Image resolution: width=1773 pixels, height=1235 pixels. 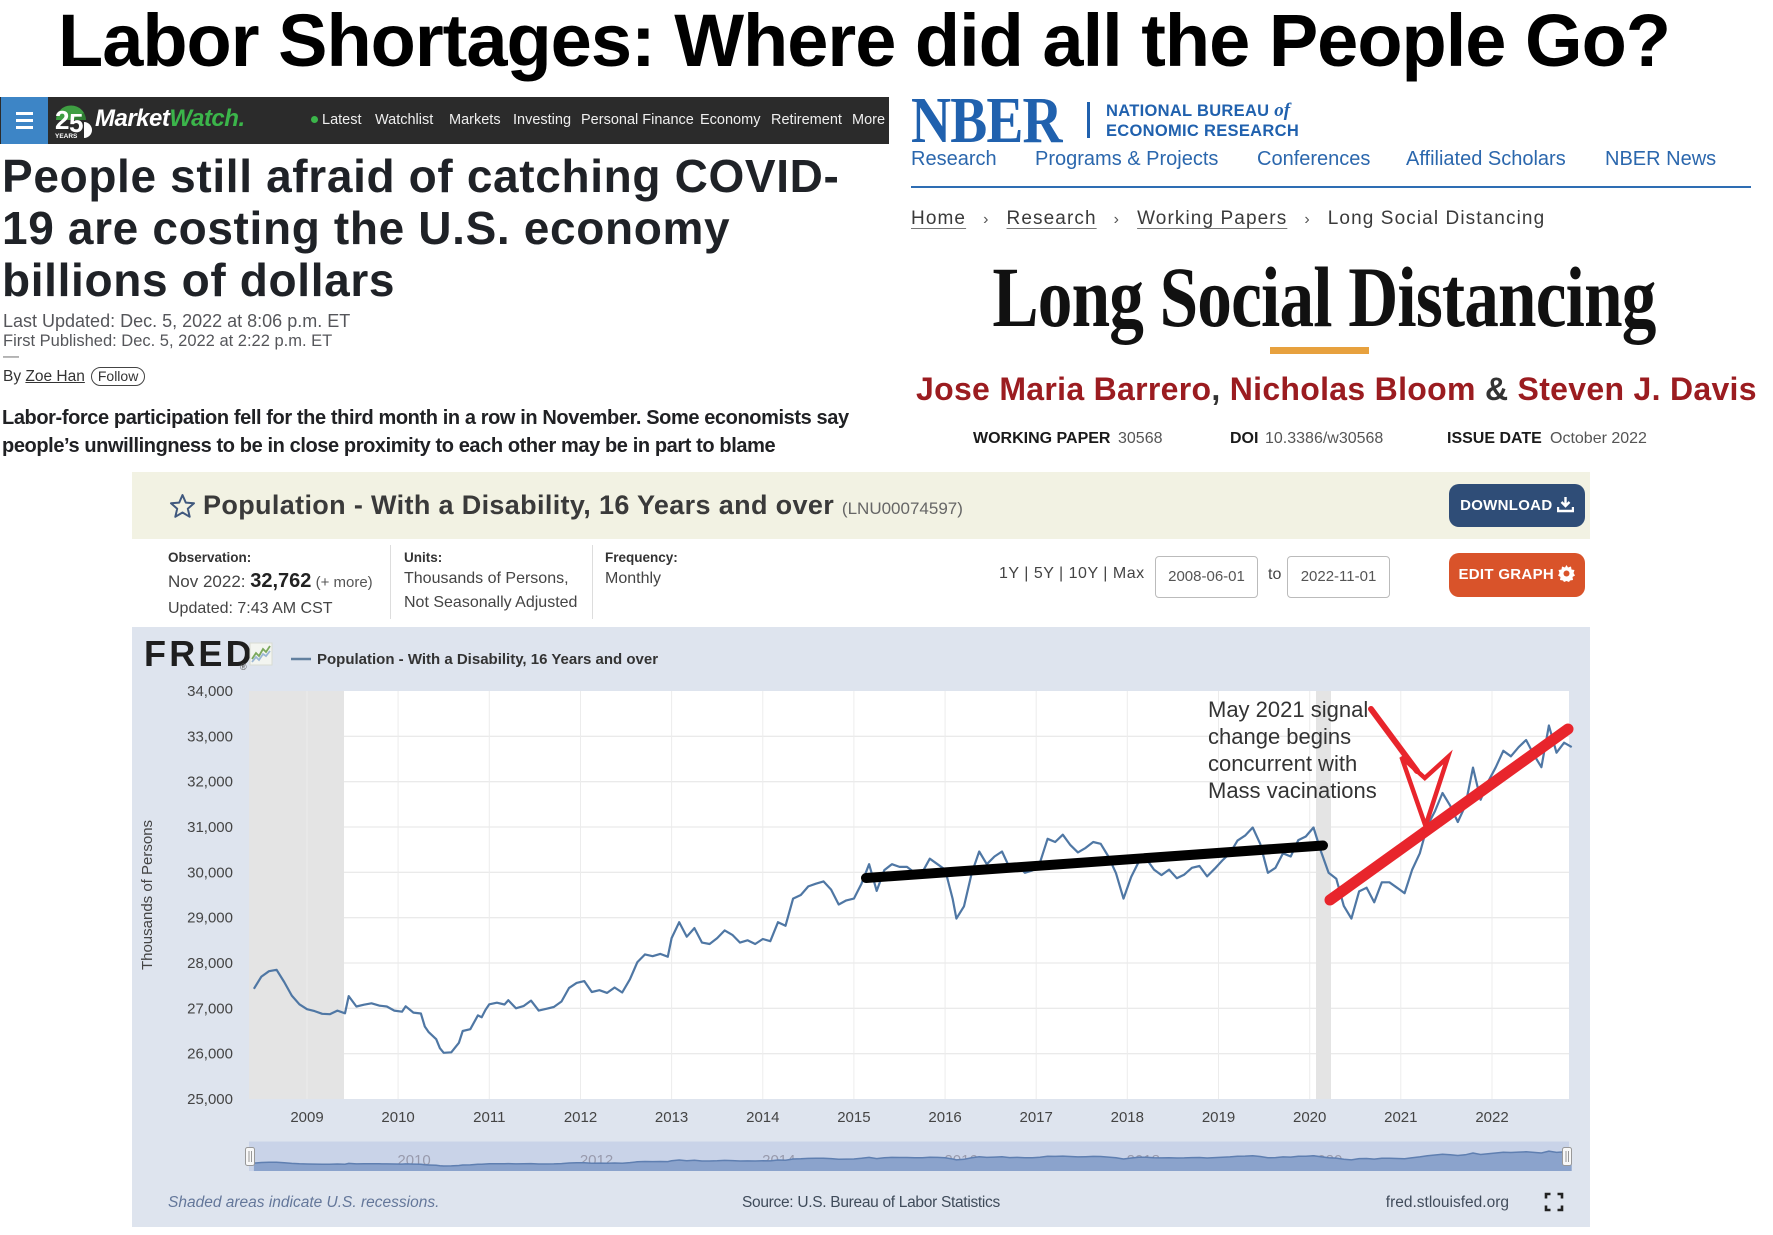 What do you see at coordinates (762, 1117) in the screenshot?
I see `svg-text: 2014` at bounding box center [762, 1117].